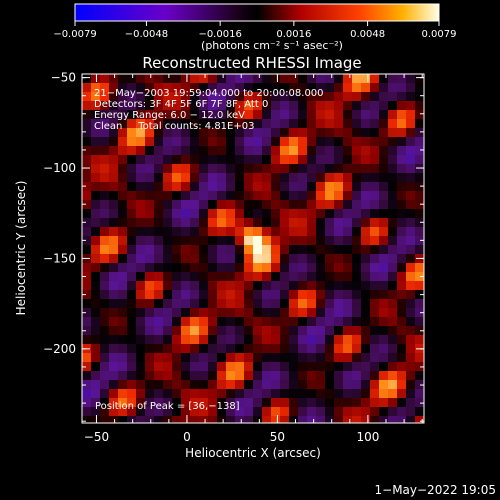 This screenshot has height=500, width=500. What do you see at coordinates (436, 490) in the screenshot?
I see `timestamp-footer: 1−May−2022 19:05` at bounding box center [436, 490].